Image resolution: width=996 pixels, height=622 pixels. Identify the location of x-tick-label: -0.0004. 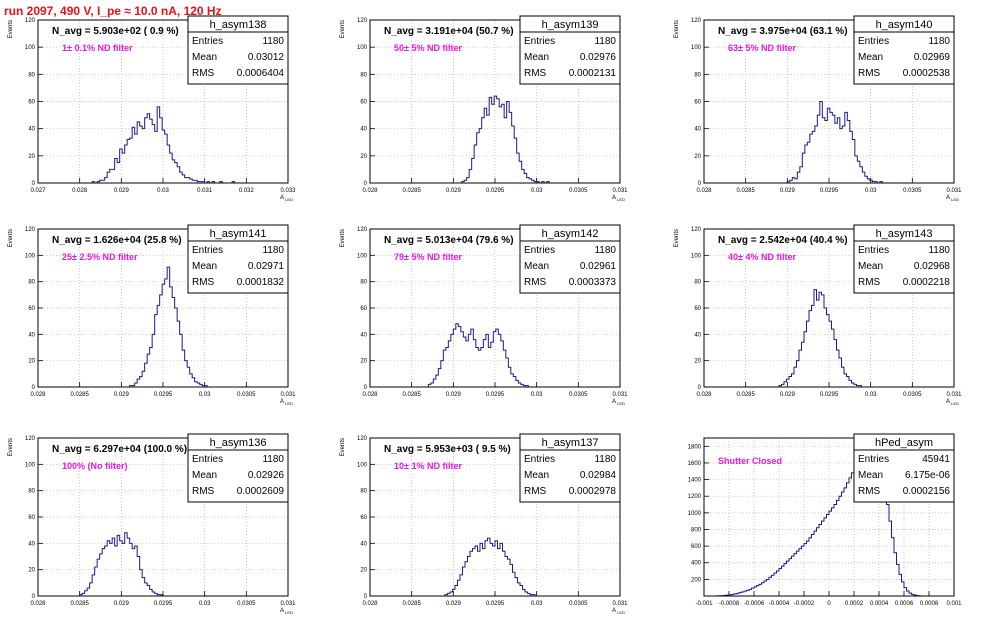
(779, 604).